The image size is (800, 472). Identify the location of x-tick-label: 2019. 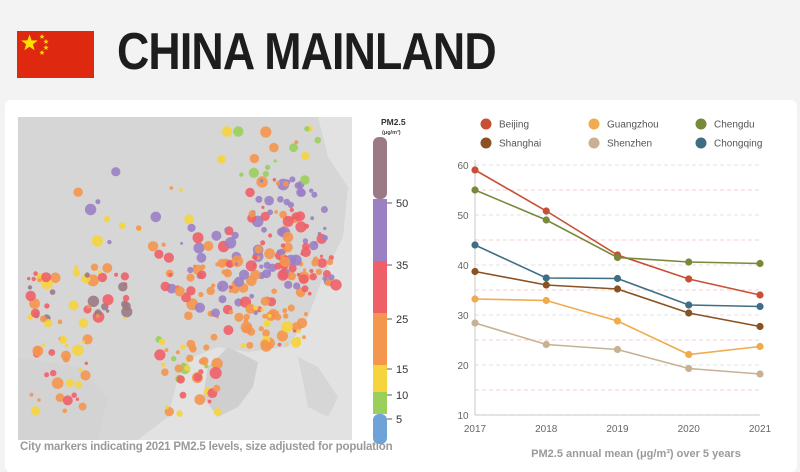
(617, 429).